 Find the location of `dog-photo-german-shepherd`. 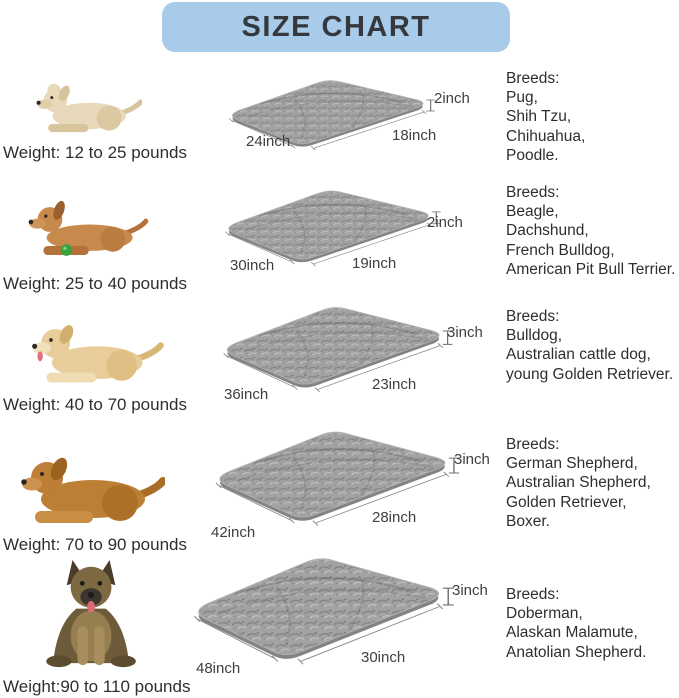

dog-photo-german-shepherd is located at coordinates (93, 614).